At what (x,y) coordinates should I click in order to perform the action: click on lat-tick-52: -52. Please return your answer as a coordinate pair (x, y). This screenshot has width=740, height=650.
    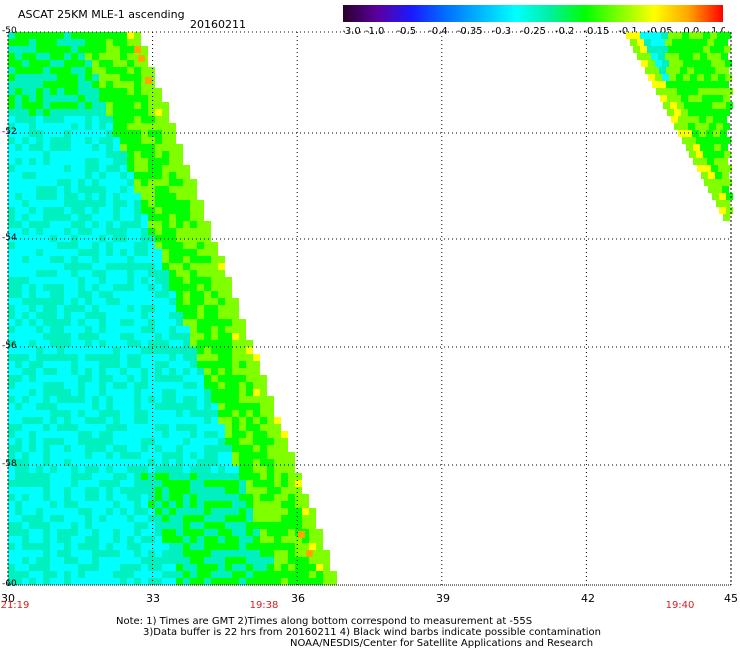
    Looking at the image, I should click on (9, 132).